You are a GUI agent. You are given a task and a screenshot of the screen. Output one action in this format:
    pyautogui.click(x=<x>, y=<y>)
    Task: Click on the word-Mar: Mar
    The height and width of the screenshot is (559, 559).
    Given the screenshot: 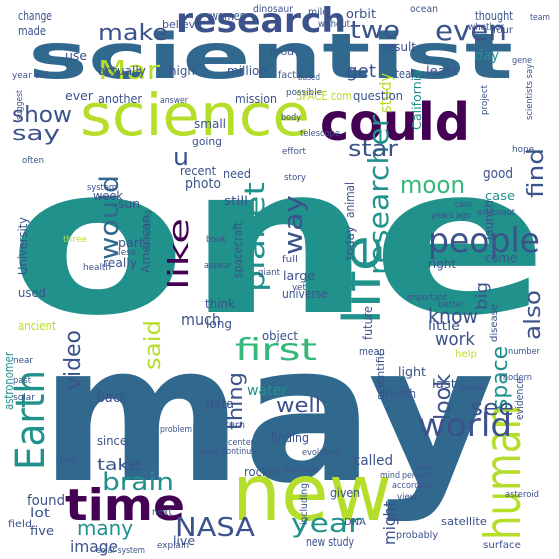 What is the action you would take?
    pyautogui.click(x=129, y=71)
    